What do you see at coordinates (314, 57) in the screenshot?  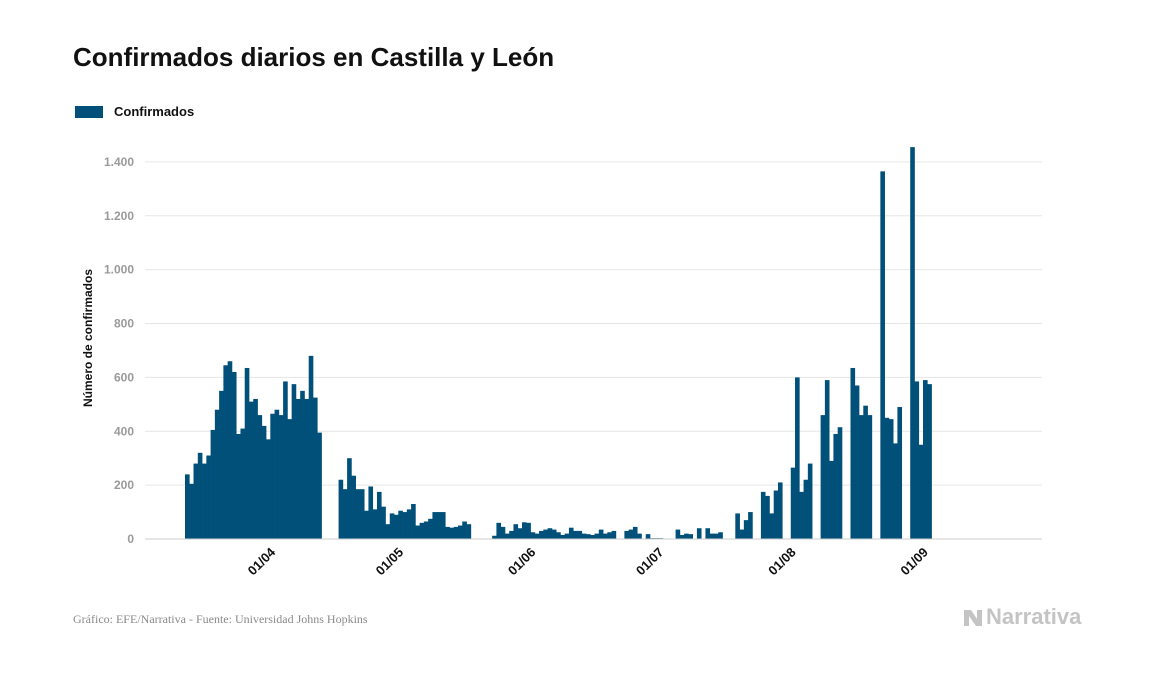 I see `chart-title: Confirmados diarios en Castilla y León` at bounding box center [314, 57].